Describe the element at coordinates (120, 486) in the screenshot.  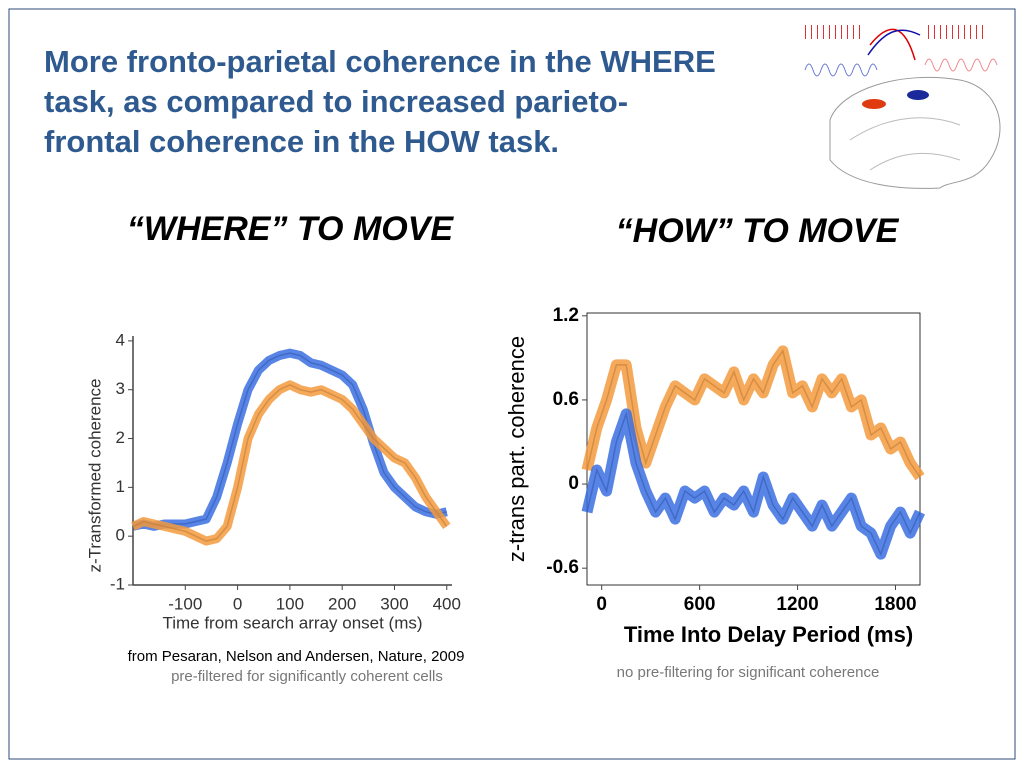
I see `y-tick-label: 1` at that location.